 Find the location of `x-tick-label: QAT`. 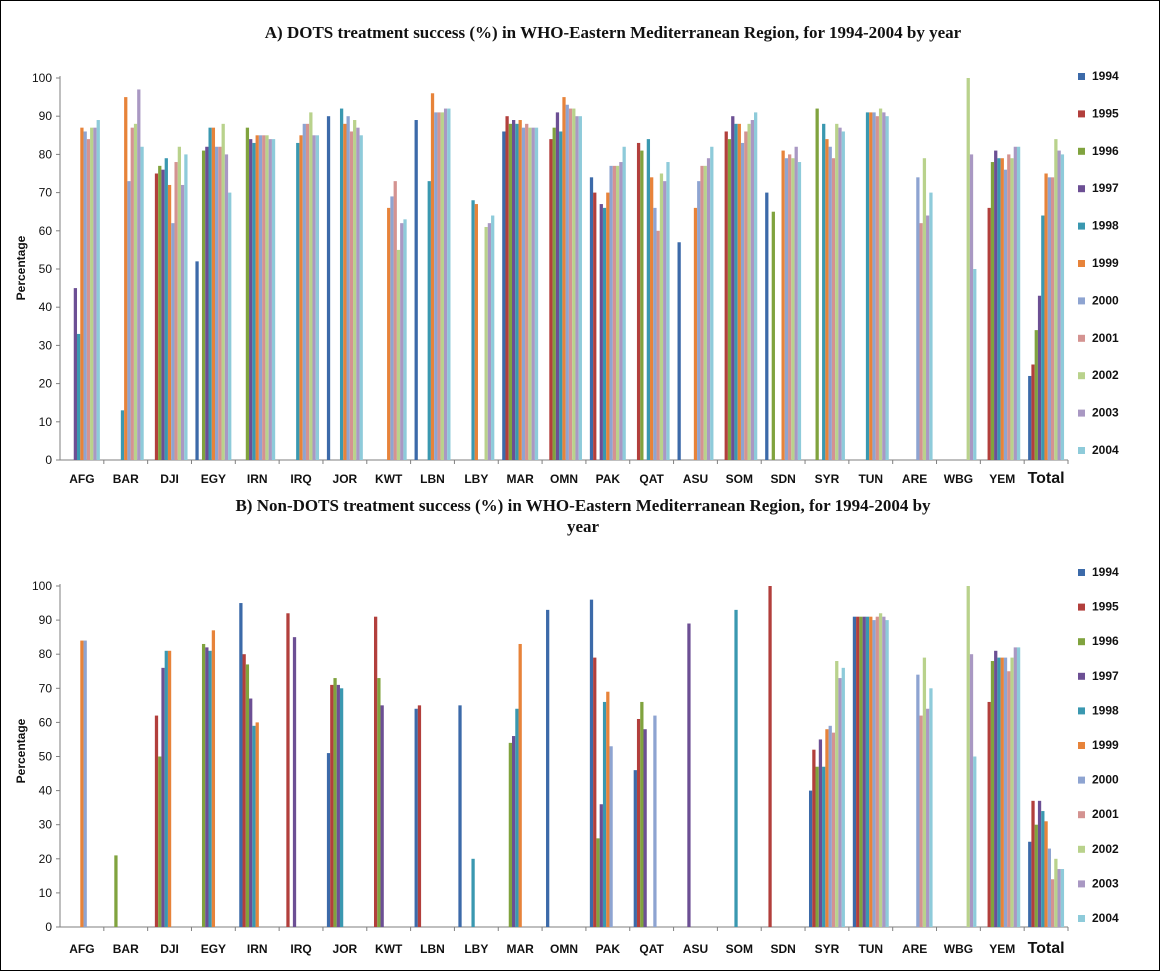

x-tick-label: QAT is located at coordinates (651, 479).